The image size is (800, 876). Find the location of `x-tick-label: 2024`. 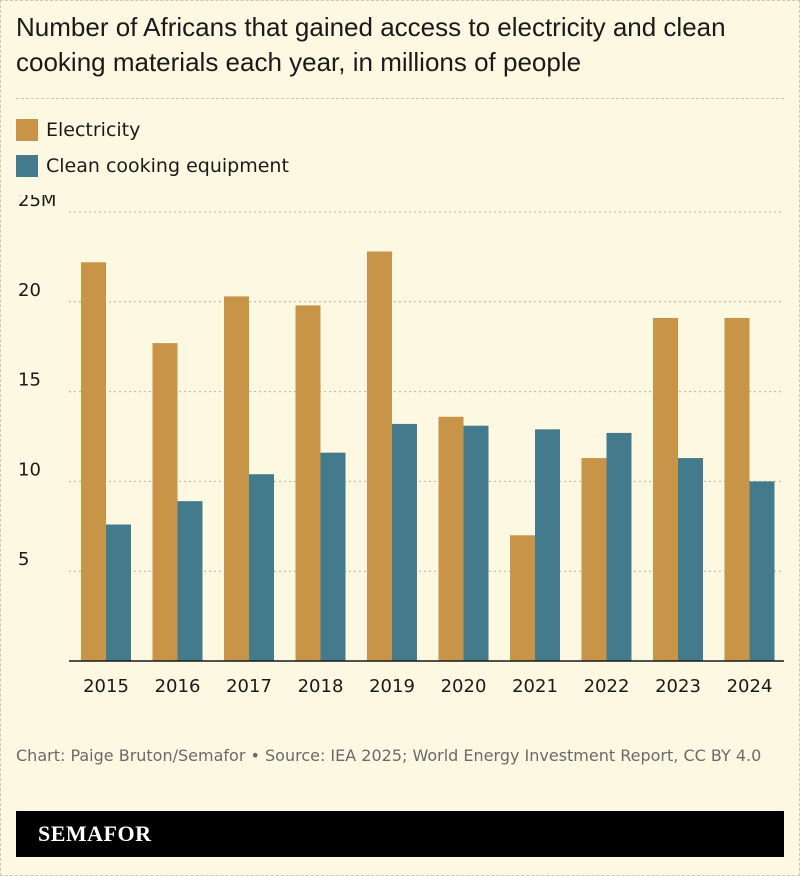

x-tick-label: 2024 is located at coordinates (750, 686).